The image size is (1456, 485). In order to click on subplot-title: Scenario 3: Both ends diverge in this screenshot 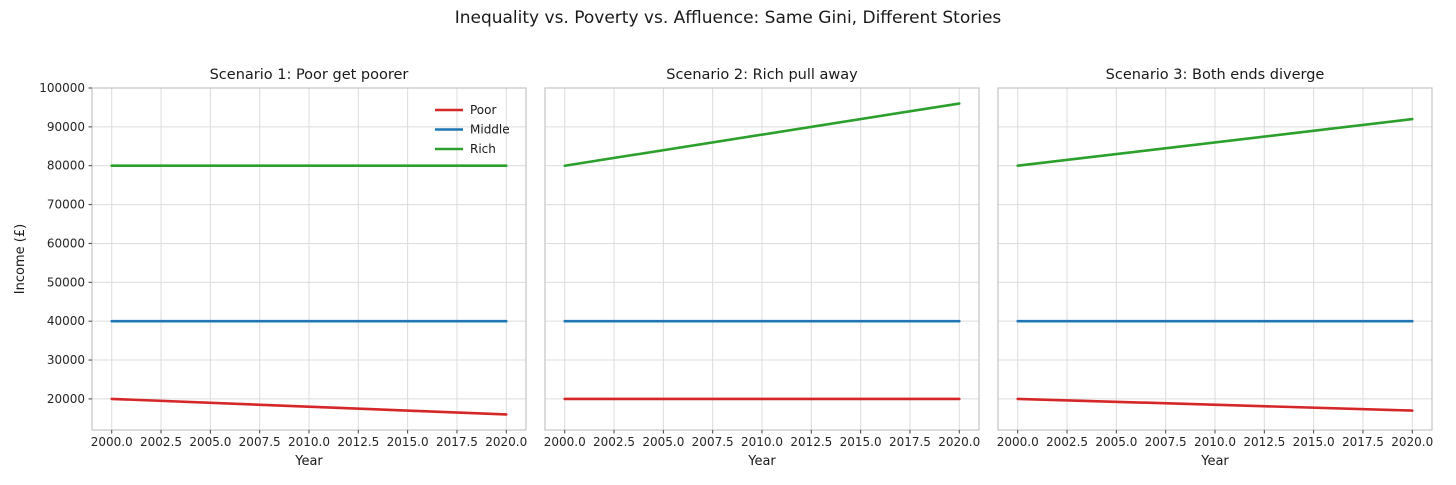, I will do `click(1215, 75)`.